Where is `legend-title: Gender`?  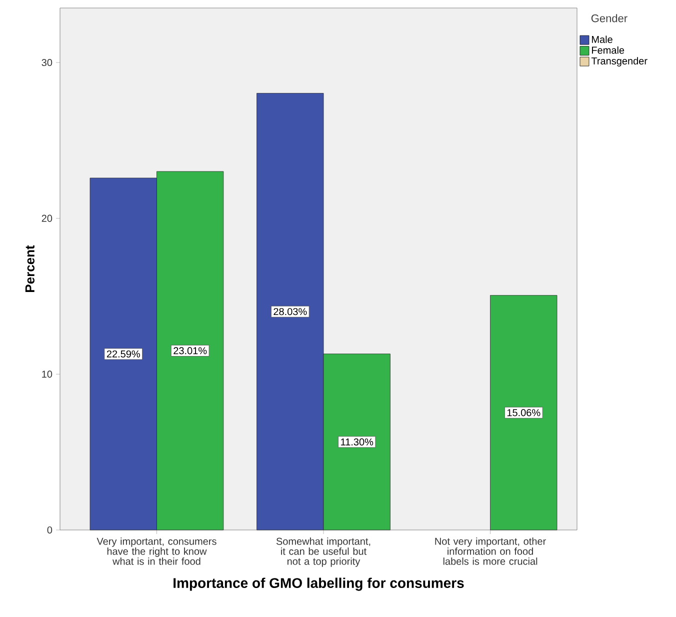 legend-title: Gender is located at coordinates (609, 18).